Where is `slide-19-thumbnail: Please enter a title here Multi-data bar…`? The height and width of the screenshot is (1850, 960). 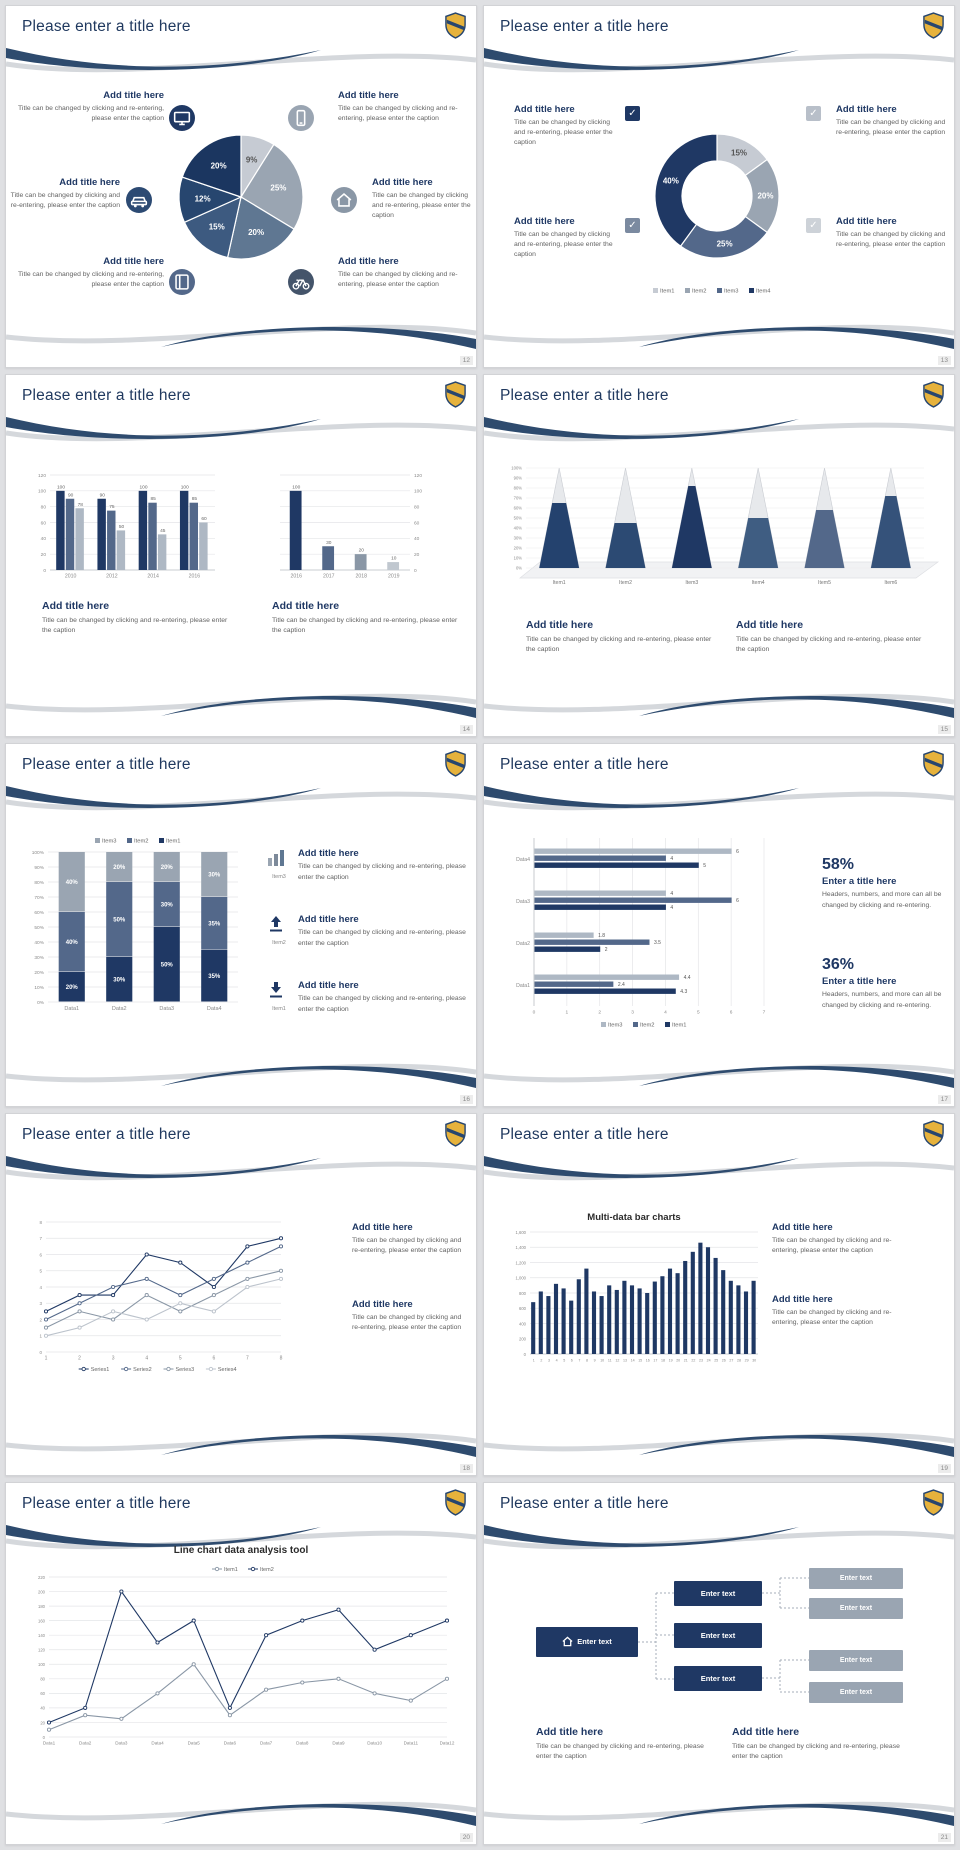 slide-19-thumbnail: Please enter a title here Multi-data bar… is located at coordinates (719, 1294).